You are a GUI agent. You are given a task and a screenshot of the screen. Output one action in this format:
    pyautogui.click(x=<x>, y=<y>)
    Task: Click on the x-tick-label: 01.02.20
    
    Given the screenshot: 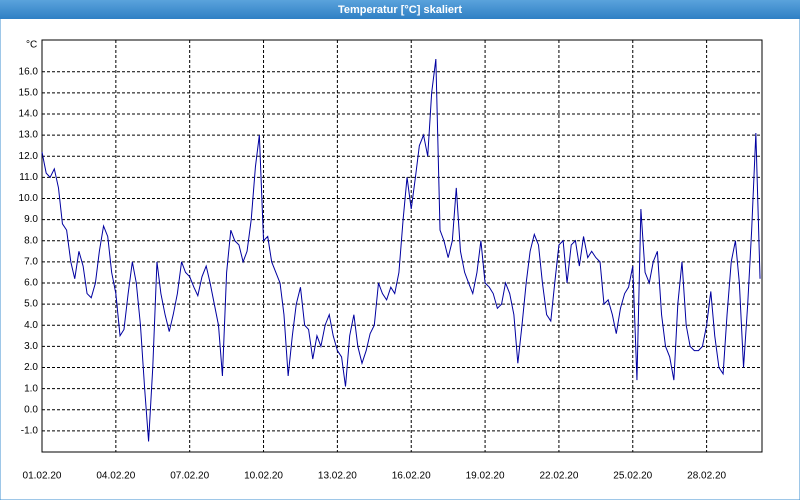 What is the action you would take?
    pyautogui.click(x=42, y=476)
    